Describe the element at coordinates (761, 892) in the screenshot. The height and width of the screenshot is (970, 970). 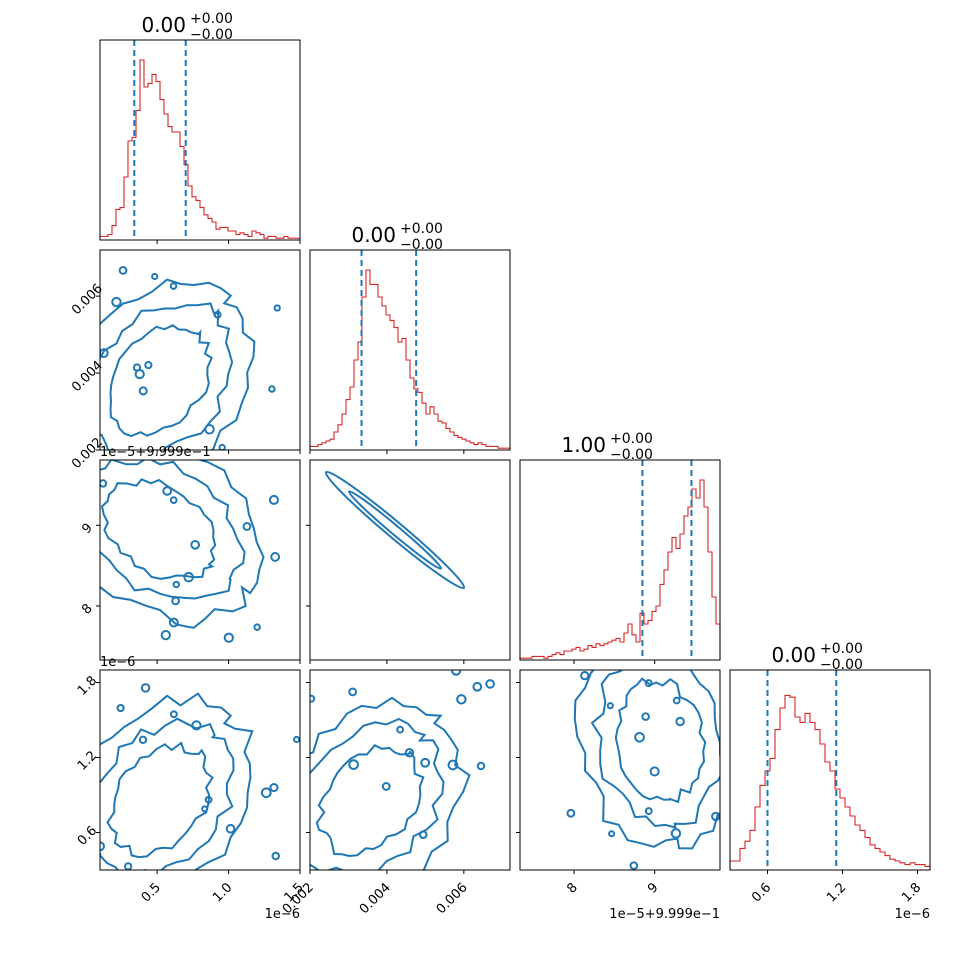
I see `x-tick-label-3-0: 0.6` at that location.